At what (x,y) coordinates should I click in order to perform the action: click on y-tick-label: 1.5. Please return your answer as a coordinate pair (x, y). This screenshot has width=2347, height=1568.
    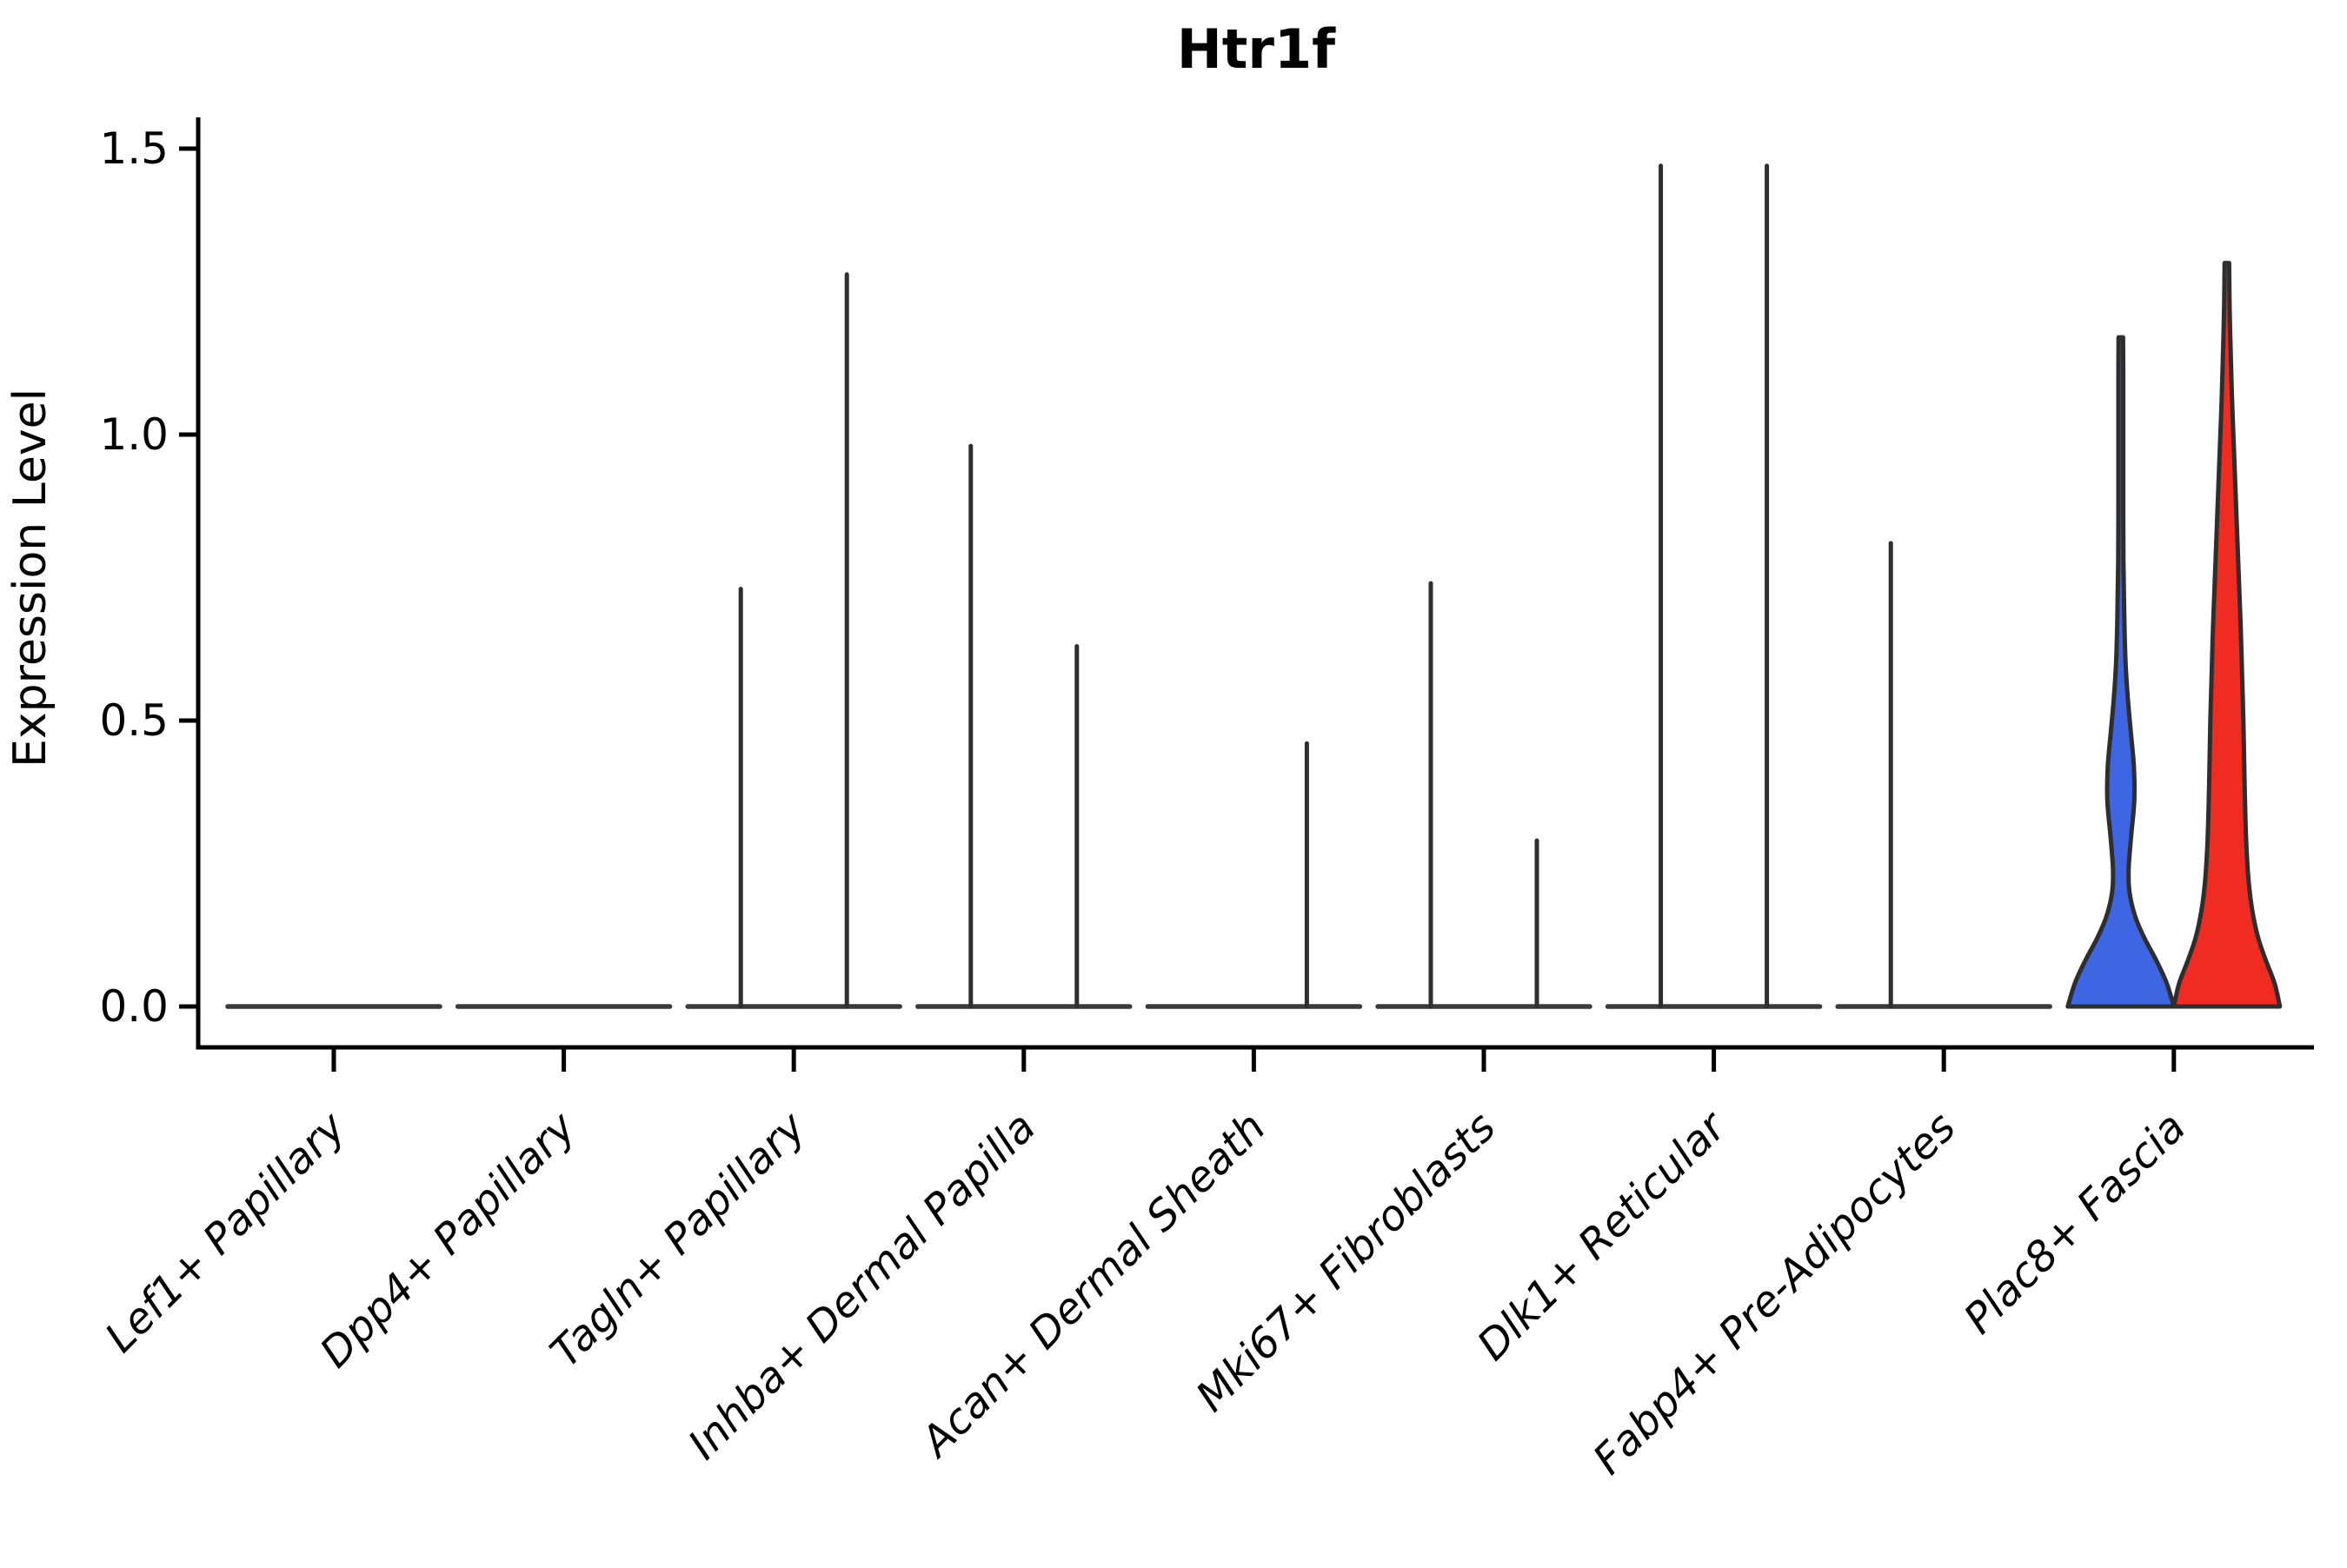
    Looking at the image, I should click on (134, 148).